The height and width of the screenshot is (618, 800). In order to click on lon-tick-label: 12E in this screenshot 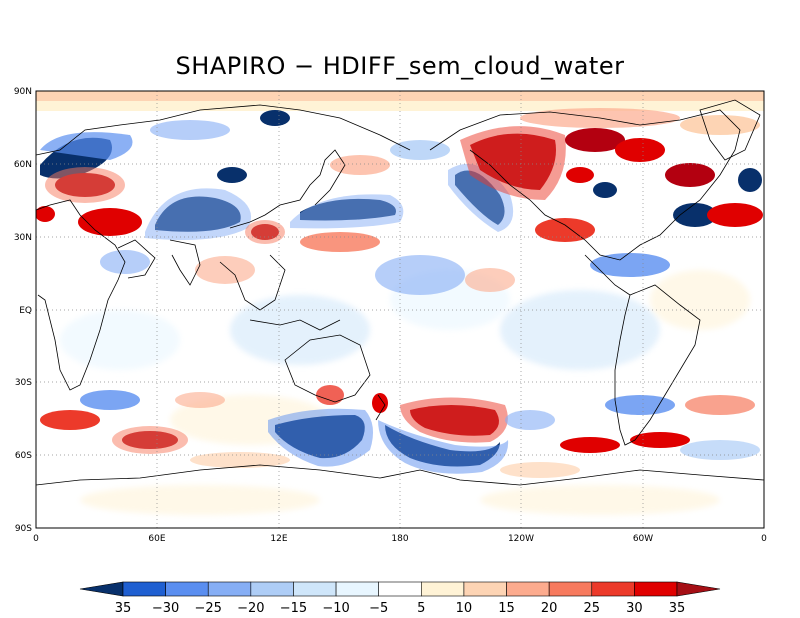, I will do `click(278, 539)`.